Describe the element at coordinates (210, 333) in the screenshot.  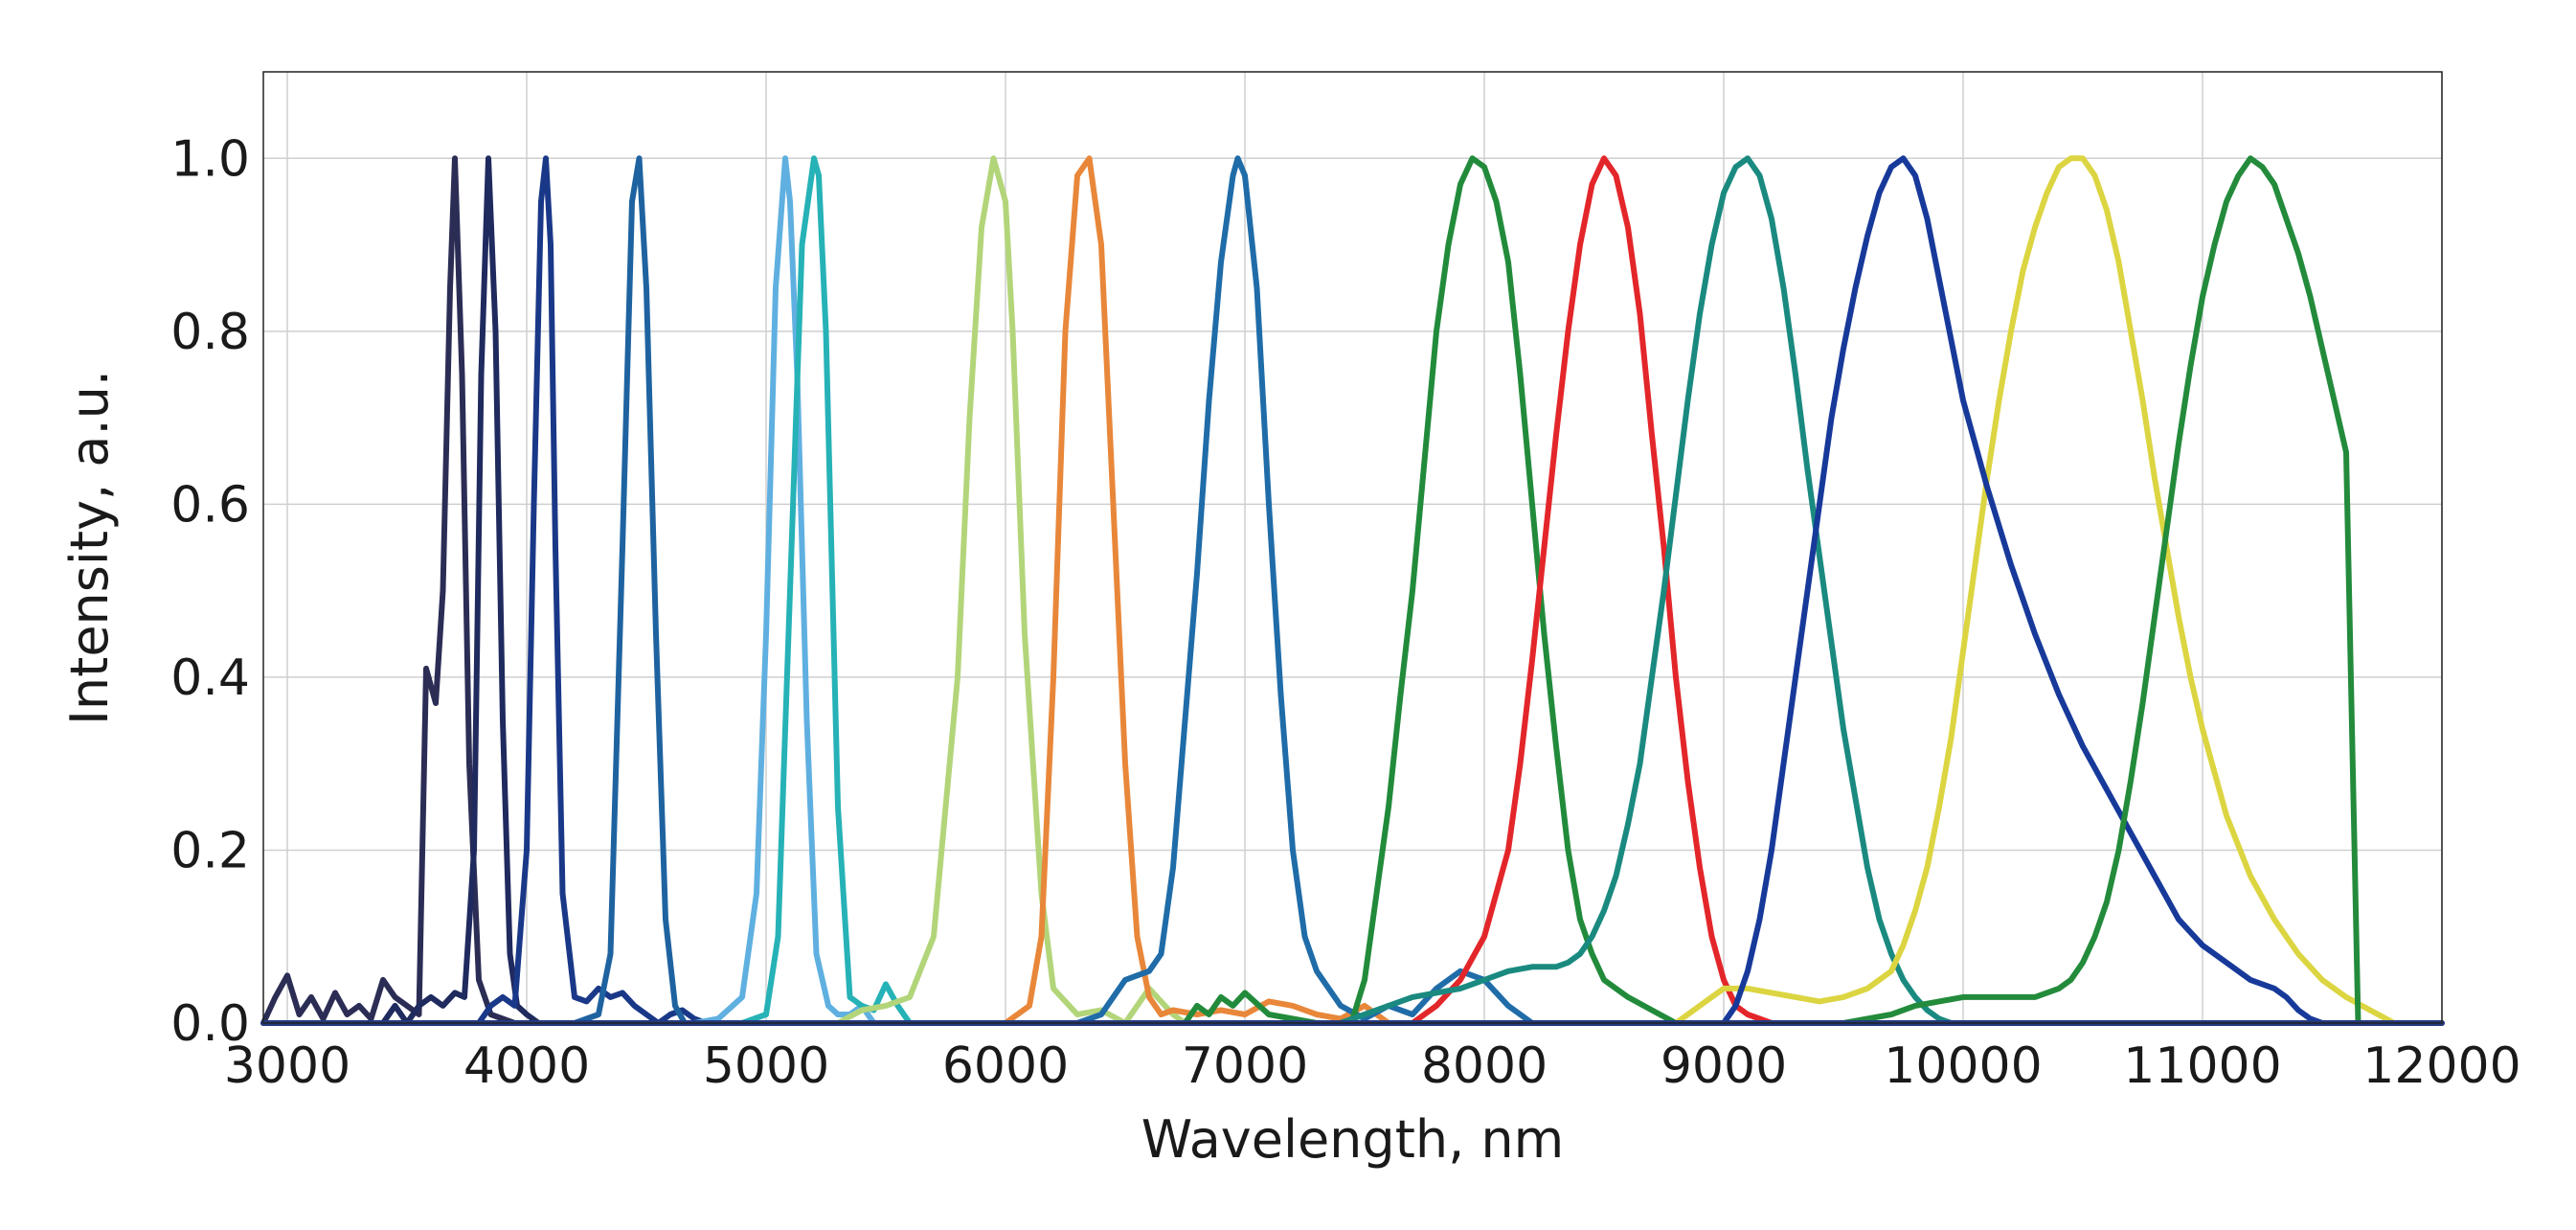
I see `y-tick-label: 0.8` at that location.